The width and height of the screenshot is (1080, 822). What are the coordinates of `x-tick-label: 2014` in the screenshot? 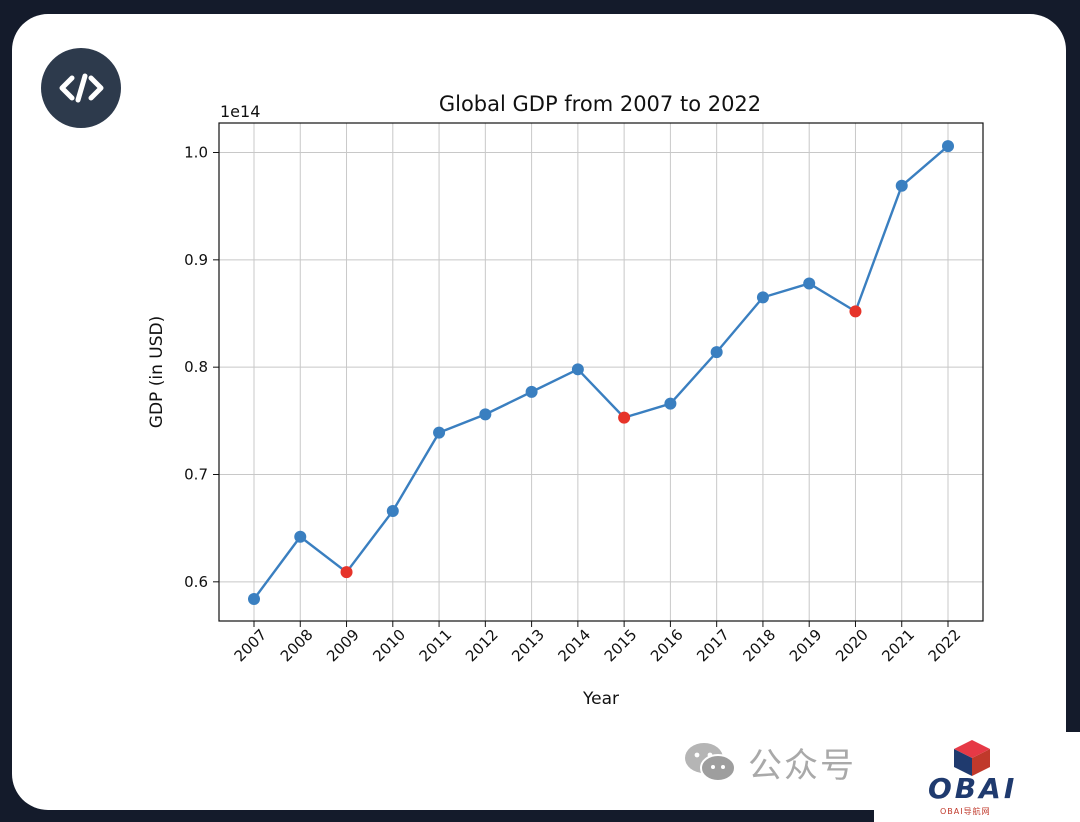 It's located at (574, 646).